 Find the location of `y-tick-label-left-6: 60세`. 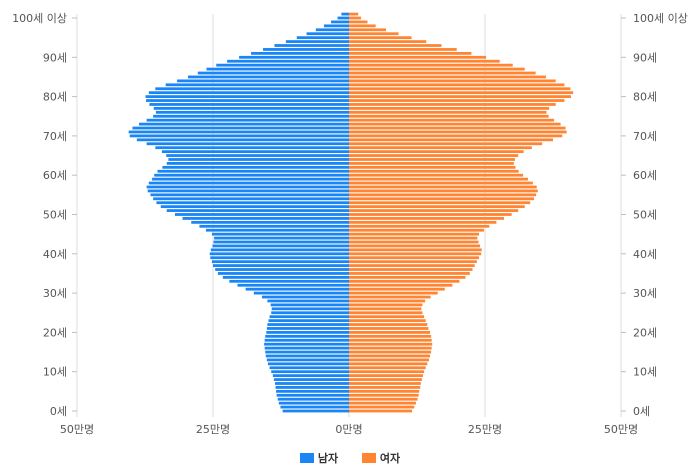

y-tick-label-left-6: 60세 is located at coordinates (55, 175).